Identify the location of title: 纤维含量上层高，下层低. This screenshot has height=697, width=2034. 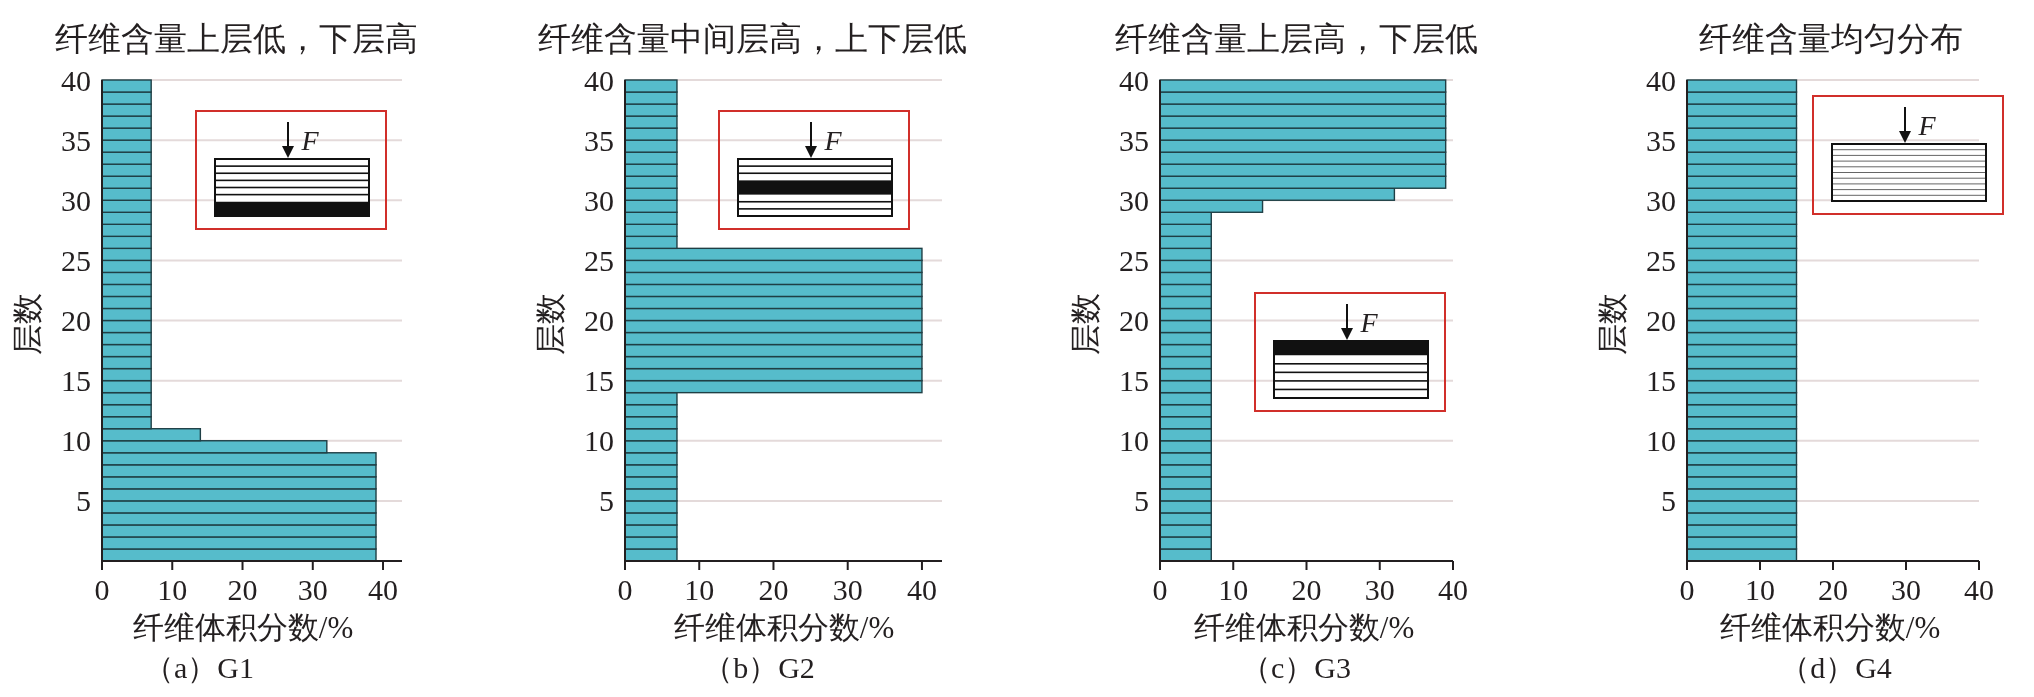
(1296, 39).